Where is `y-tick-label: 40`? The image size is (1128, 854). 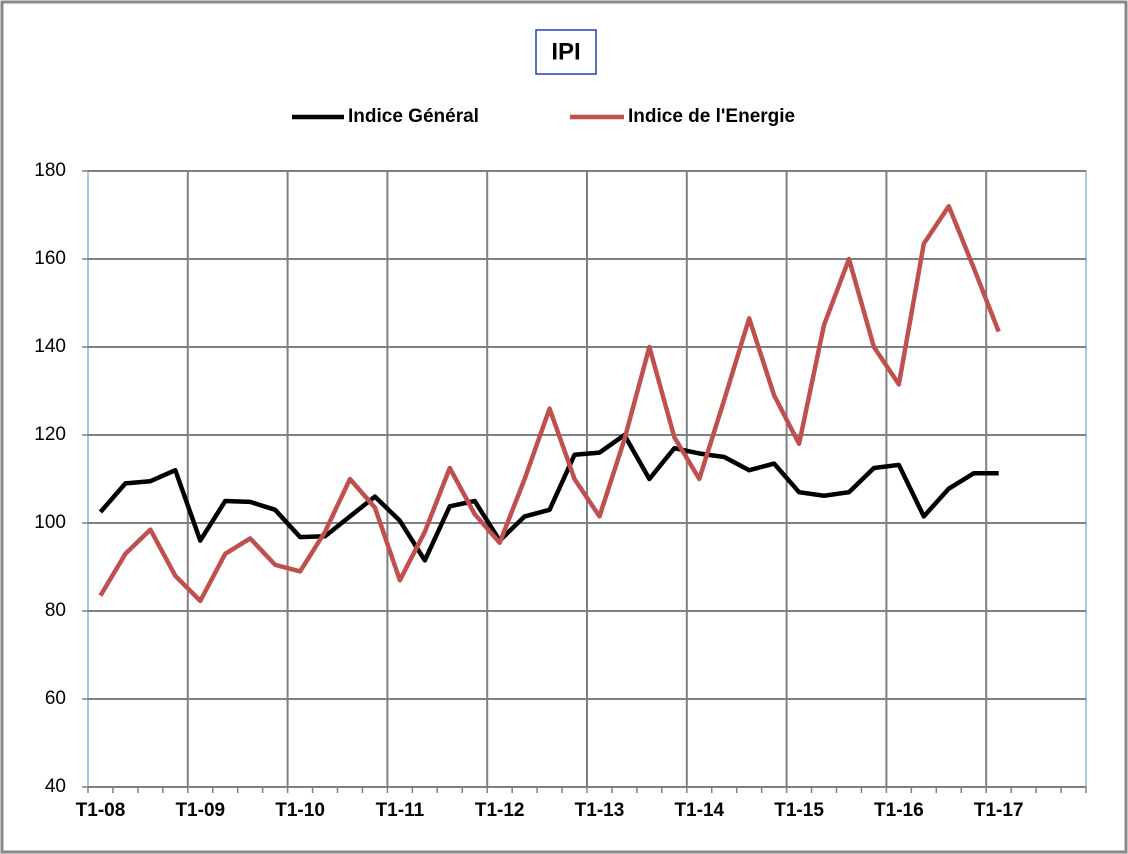
y-tick-label: 40 is located at coordinates (55, 786).